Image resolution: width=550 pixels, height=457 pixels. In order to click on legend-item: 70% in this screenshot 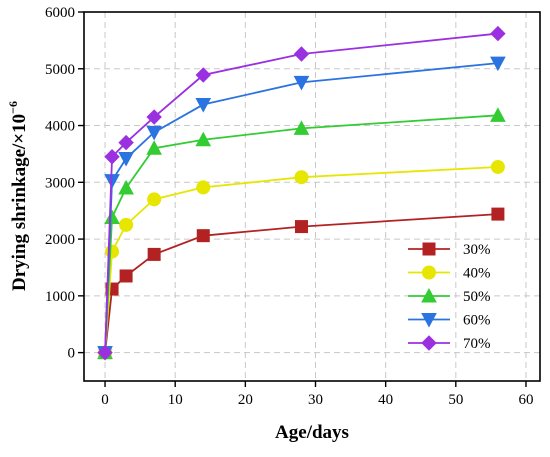, I will do `click(449, 343)`.